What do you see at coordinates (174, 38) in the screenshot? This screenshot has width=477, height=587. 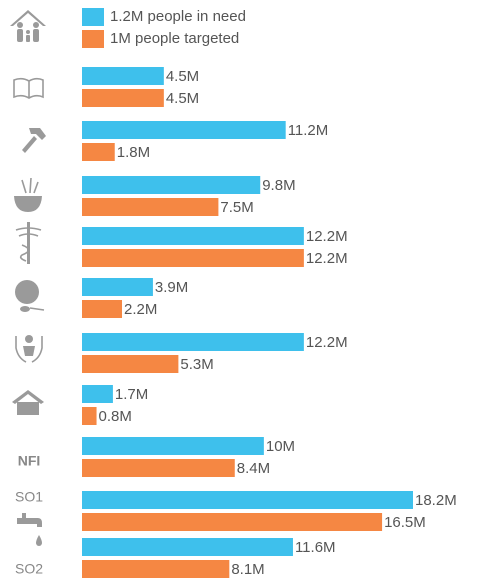 I see `legend-label: 1M people targeted` at bounding box center [174, 38].